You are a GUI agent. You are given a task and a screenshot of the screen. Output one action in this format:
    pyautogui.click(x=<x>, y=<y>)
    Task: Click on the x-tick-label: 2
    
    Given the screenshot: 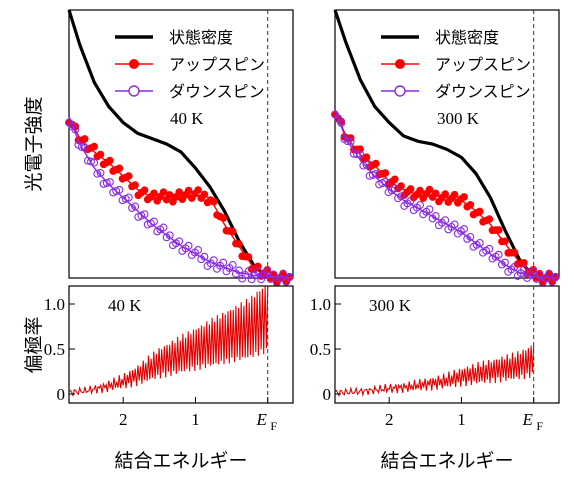 What is the action you would take?
    pyautogui.click(x=389, y=419)
    